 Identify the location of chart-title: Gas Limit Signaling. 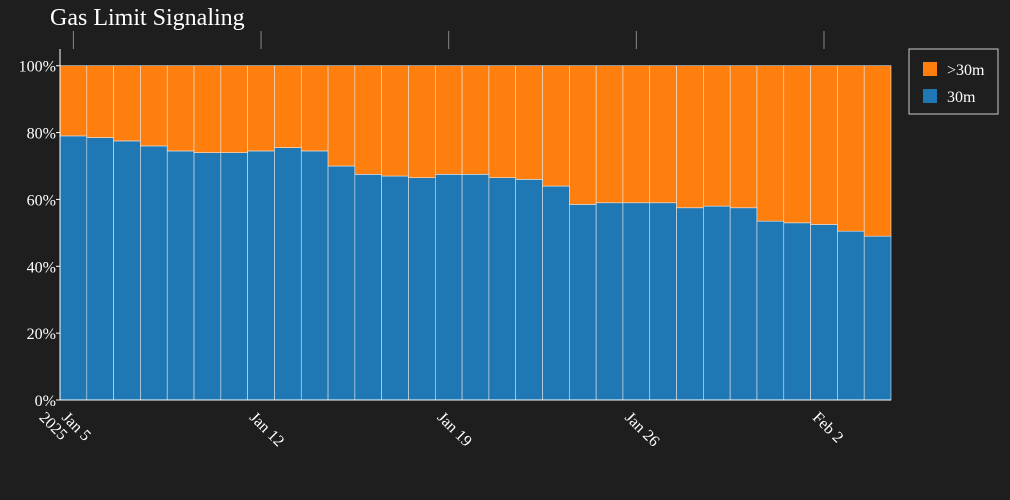
(147, 18).